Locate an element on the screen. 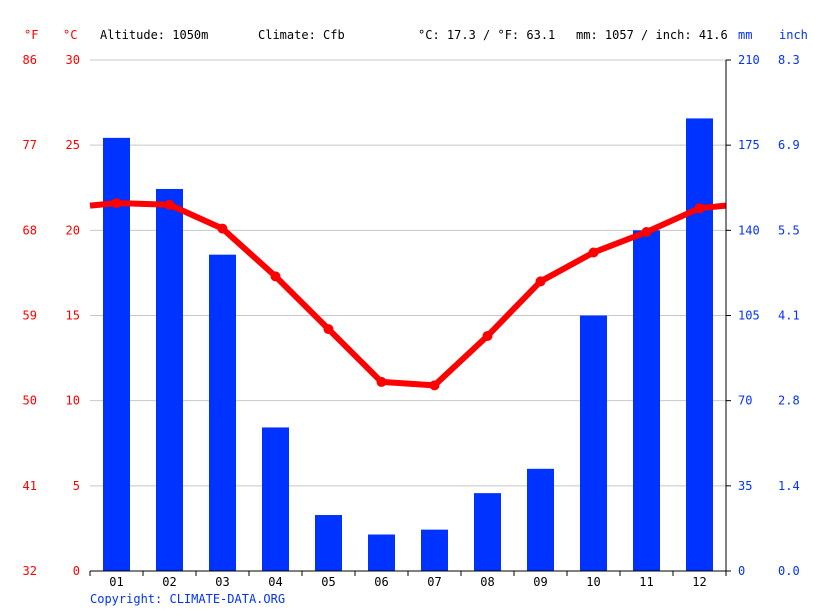  celsius-tick-label: 25 is located at coordinates (73, 145).